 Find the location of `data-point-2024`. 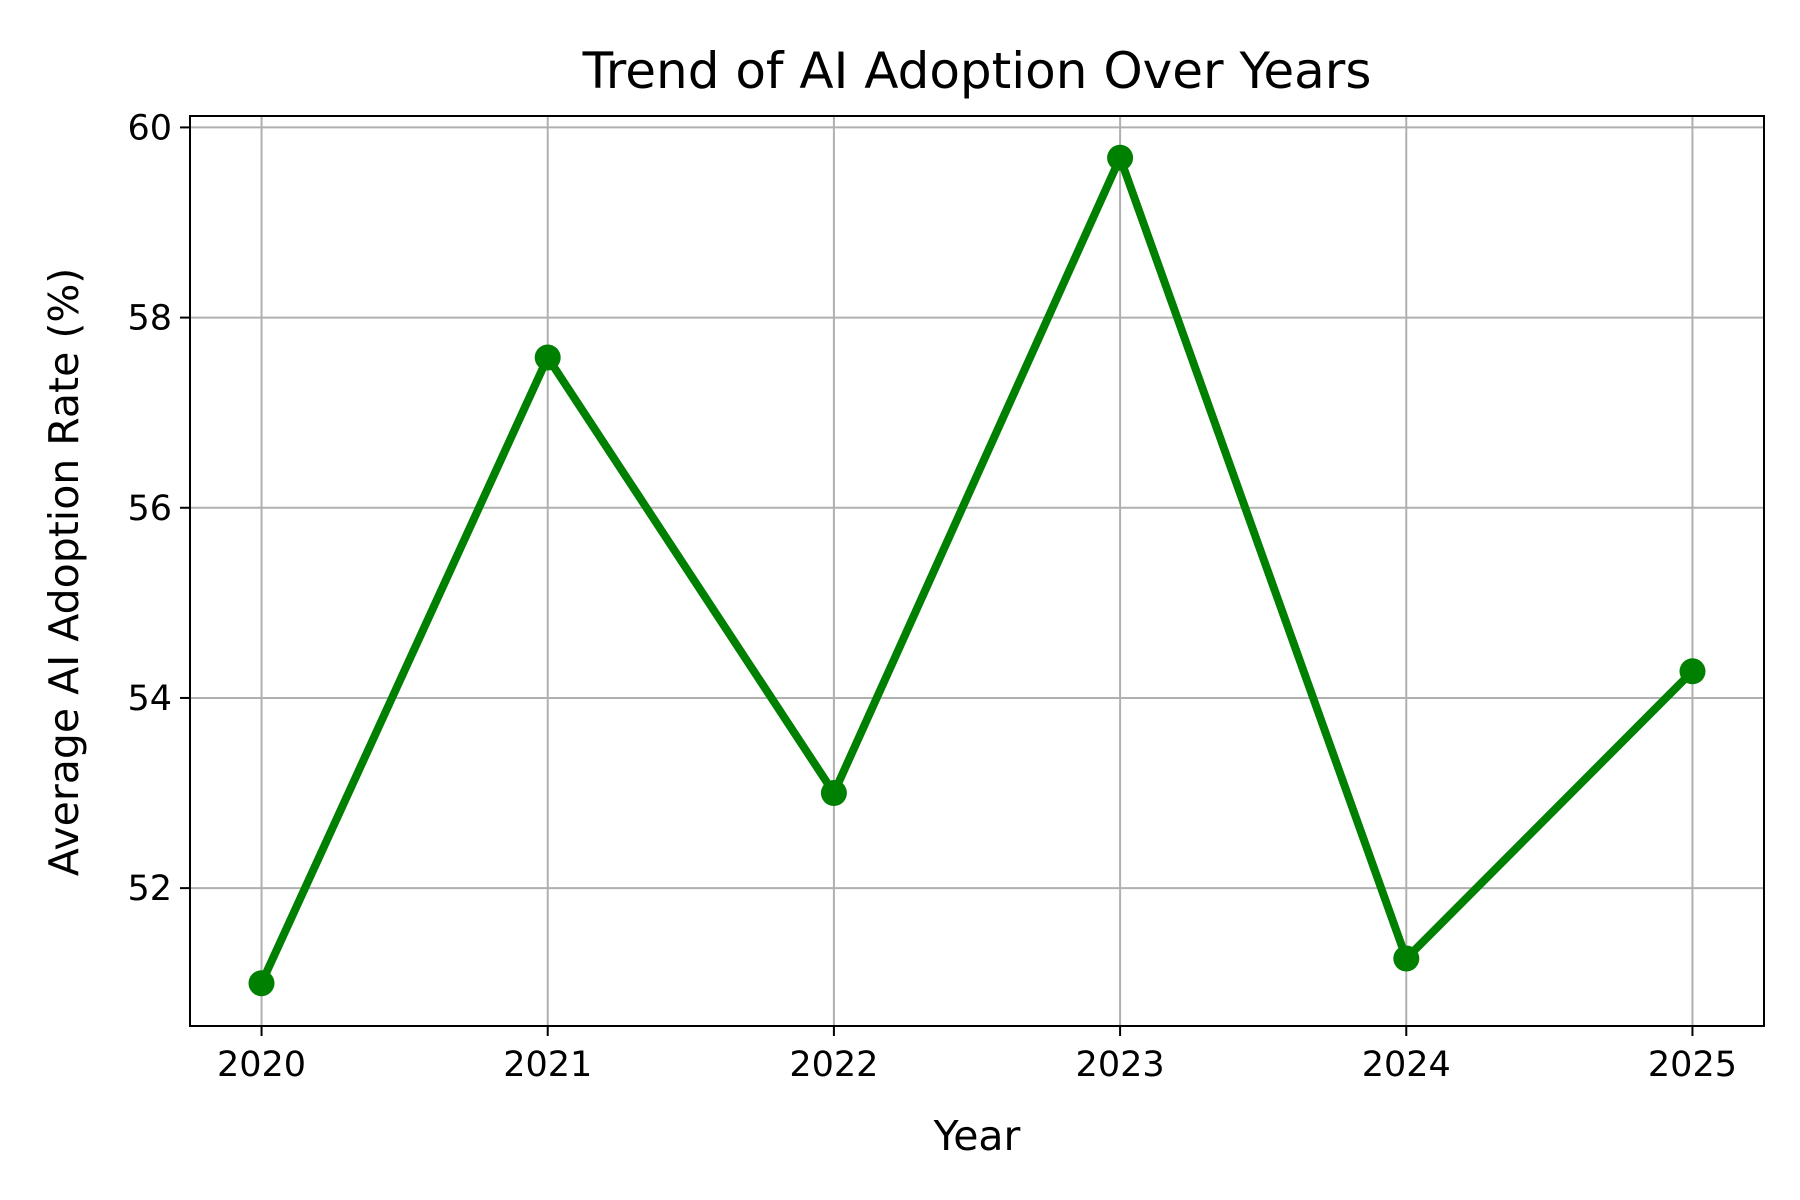

data-point-2024 is located at coordinates (1406, 958).